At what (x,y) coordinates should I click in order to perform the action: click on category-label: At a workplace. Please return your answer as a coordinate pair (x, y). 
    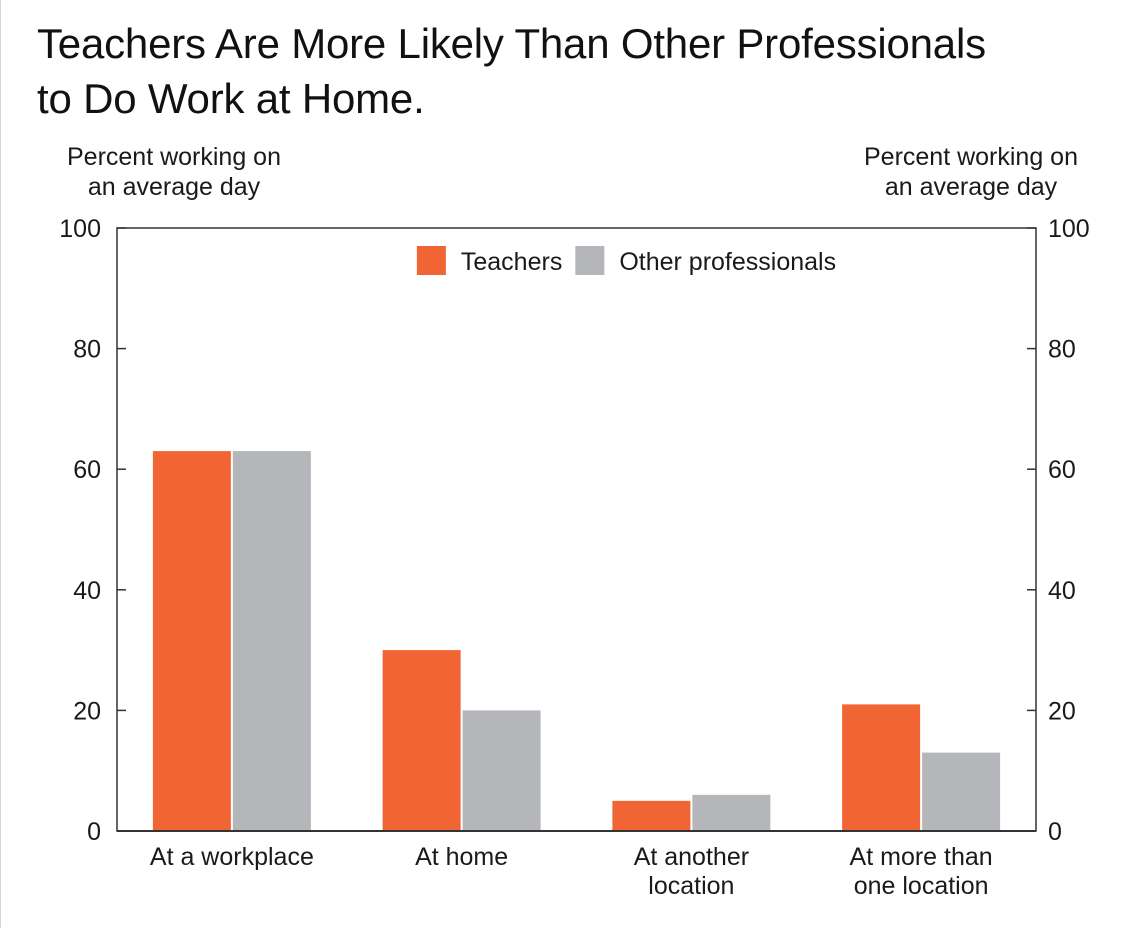
    Looking at the image, I should click on (232, 857).